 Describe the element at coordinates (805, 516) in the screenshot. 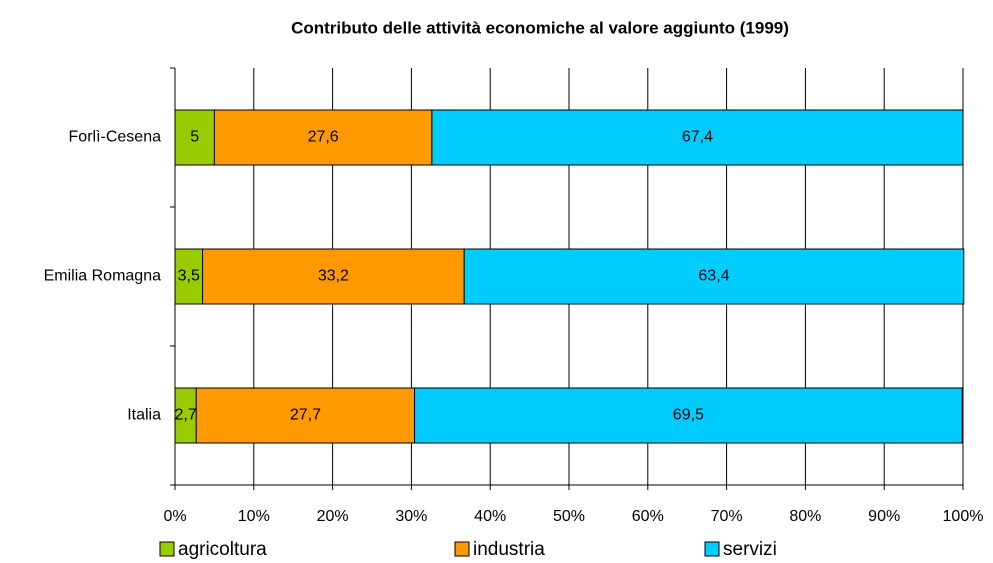

I see `x-tick-label: 80%` at that location.